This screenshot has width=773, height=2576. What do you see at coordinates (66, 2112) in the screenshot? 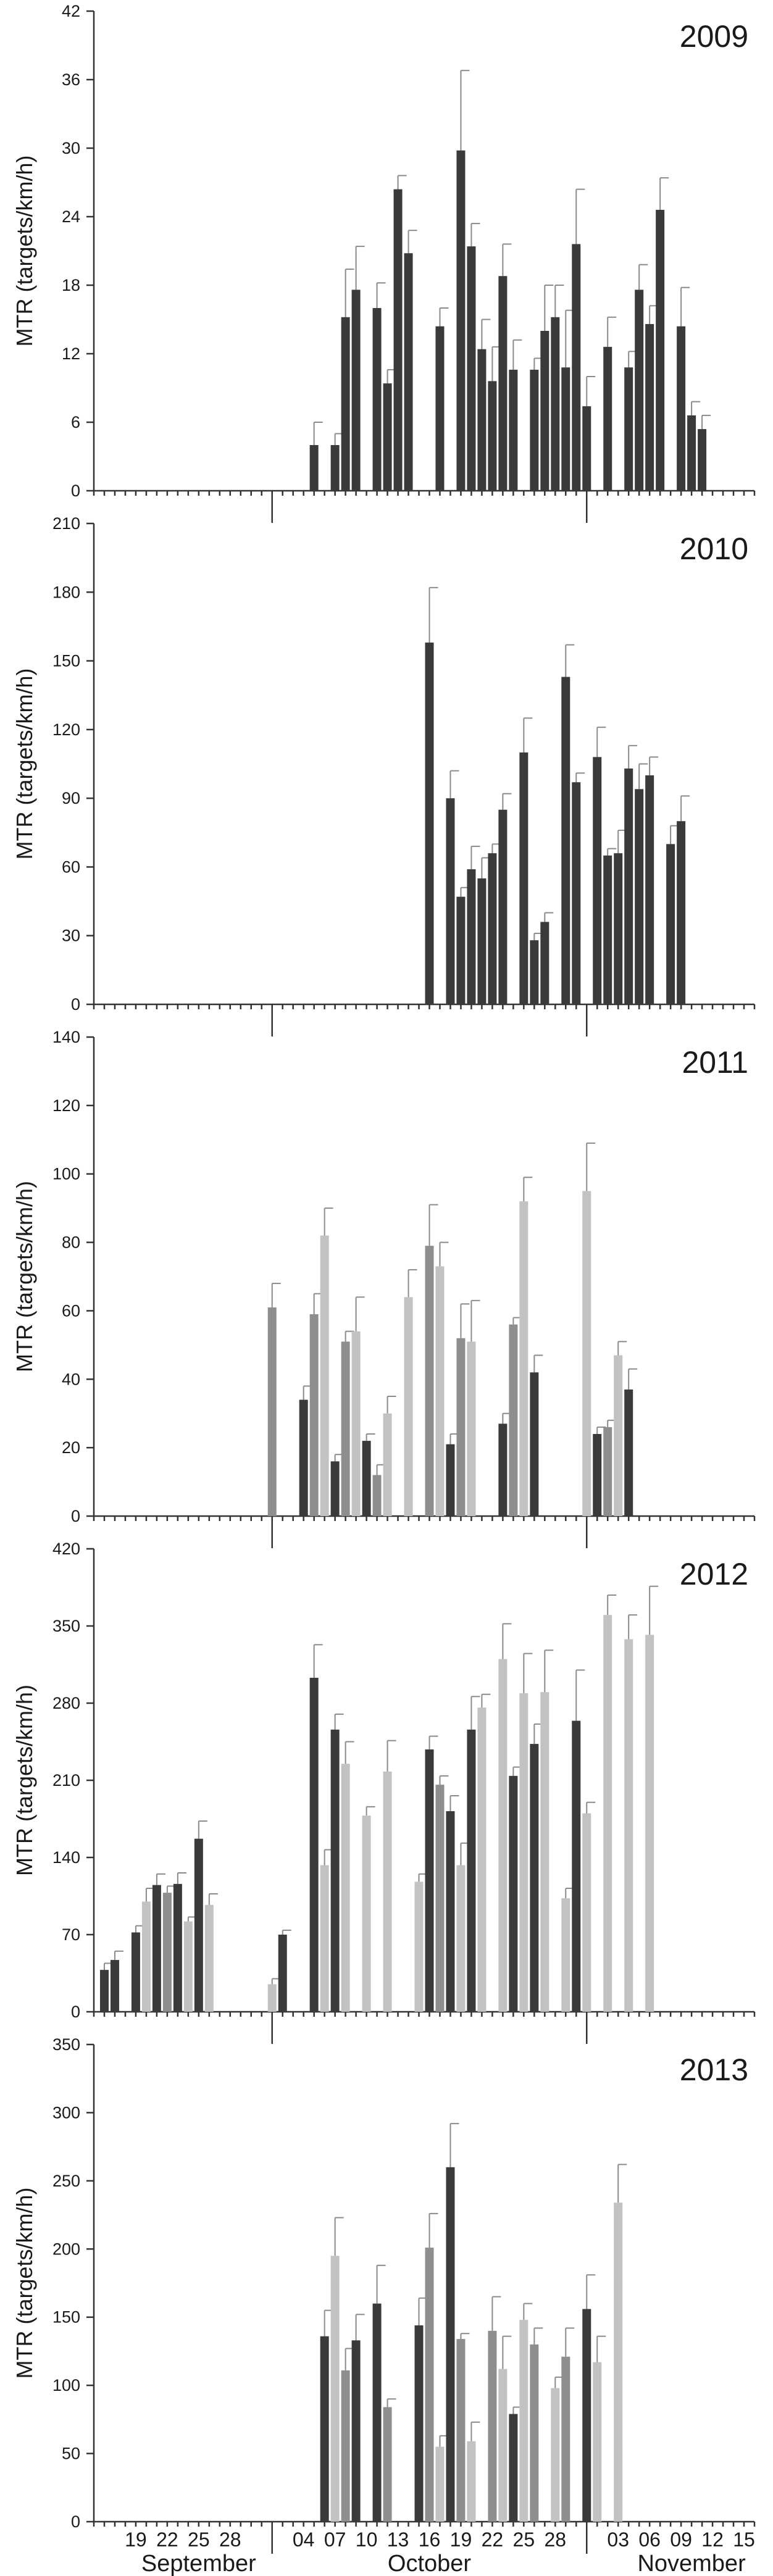
I see `y-tick-label: 300` at bounding box center [66, 2112].